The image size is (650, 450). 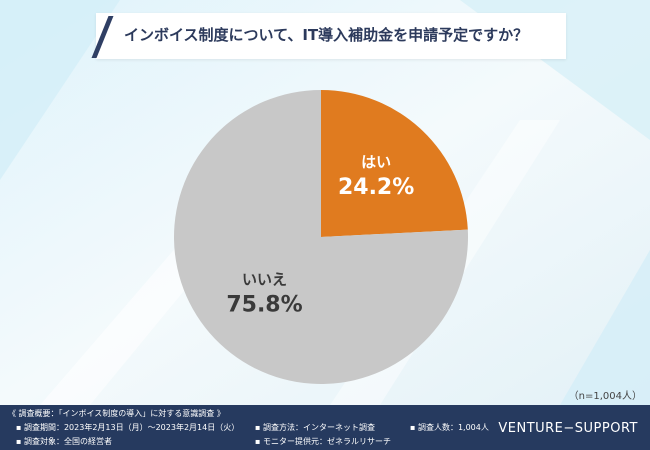 What do you see at coordinates (605, 396) in the screenshot?
I see `sample-size-note: （n=1,004人）` at bounding box center [605, 396].